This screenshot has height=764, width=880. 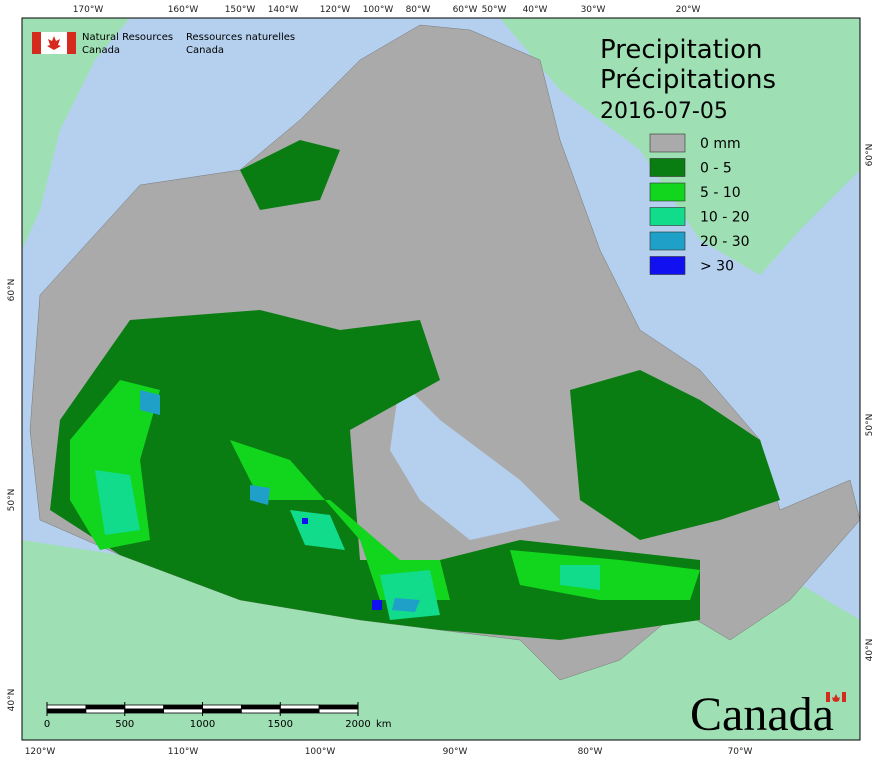 What do you see at coordinates (76, 134) in the screenshot?
I see `alaska` at bounding box center [76, 134].